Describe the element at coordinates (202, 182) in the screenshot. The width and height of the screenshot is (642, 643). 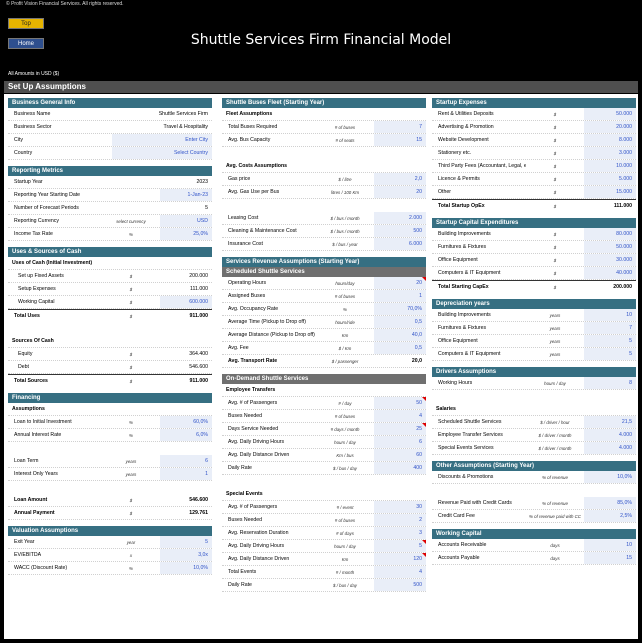
I see `value-cell: 2023` at that location.